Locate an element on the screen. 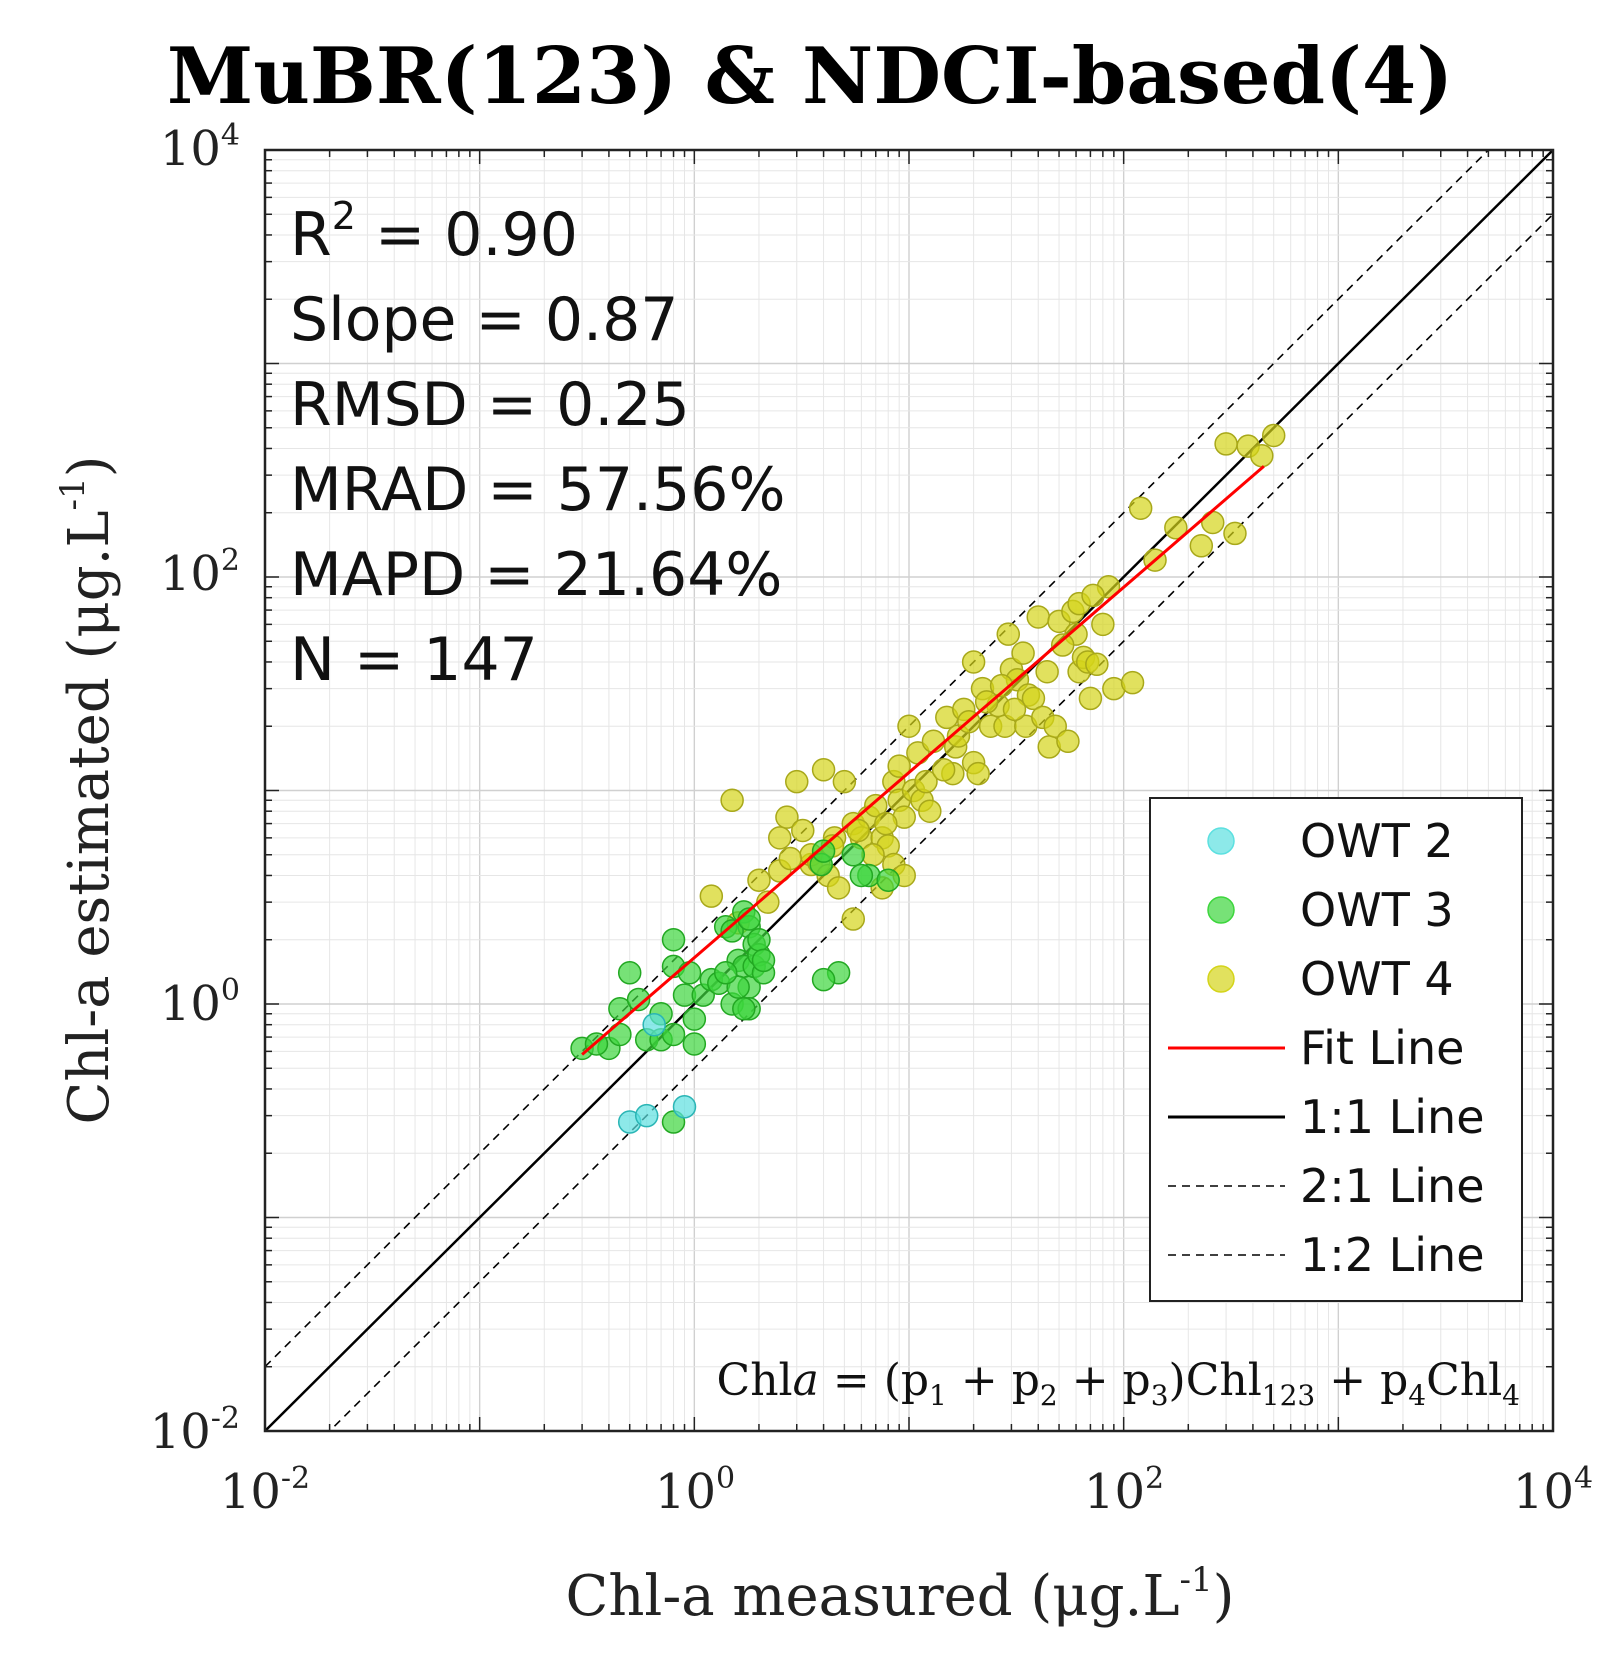 This screenshot has height=1659, width=1621. legend-entry: Fit Line is located at coordinates (1316, 1048).